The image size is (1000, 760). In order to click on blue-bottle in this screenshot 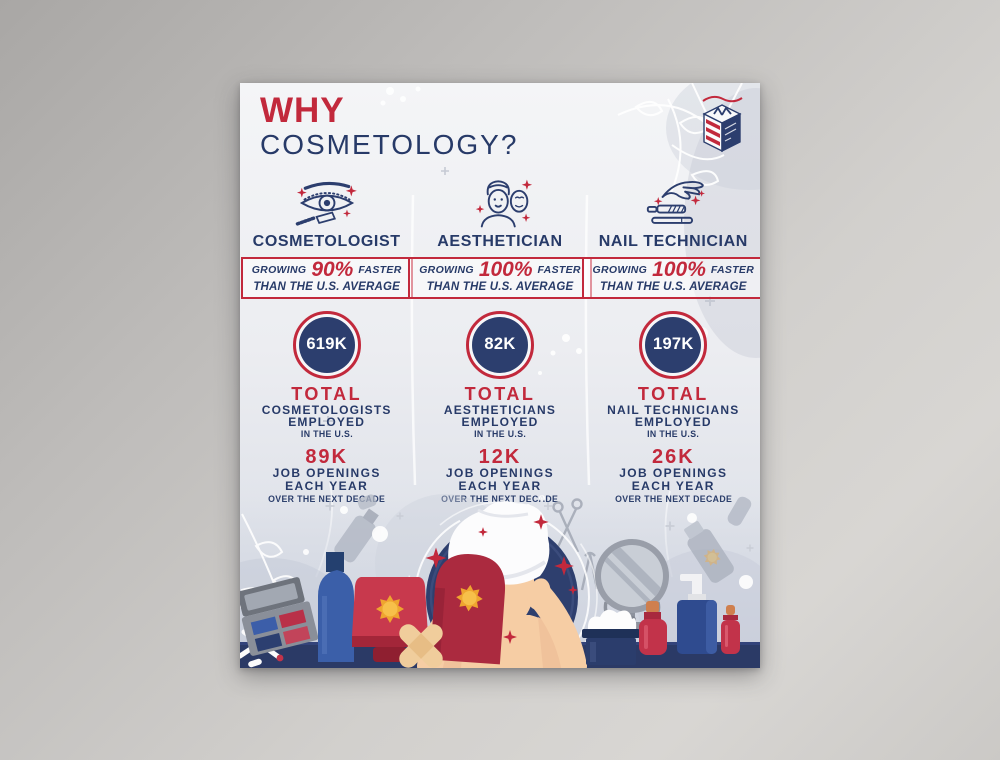, I will do `click(336, 607)`.